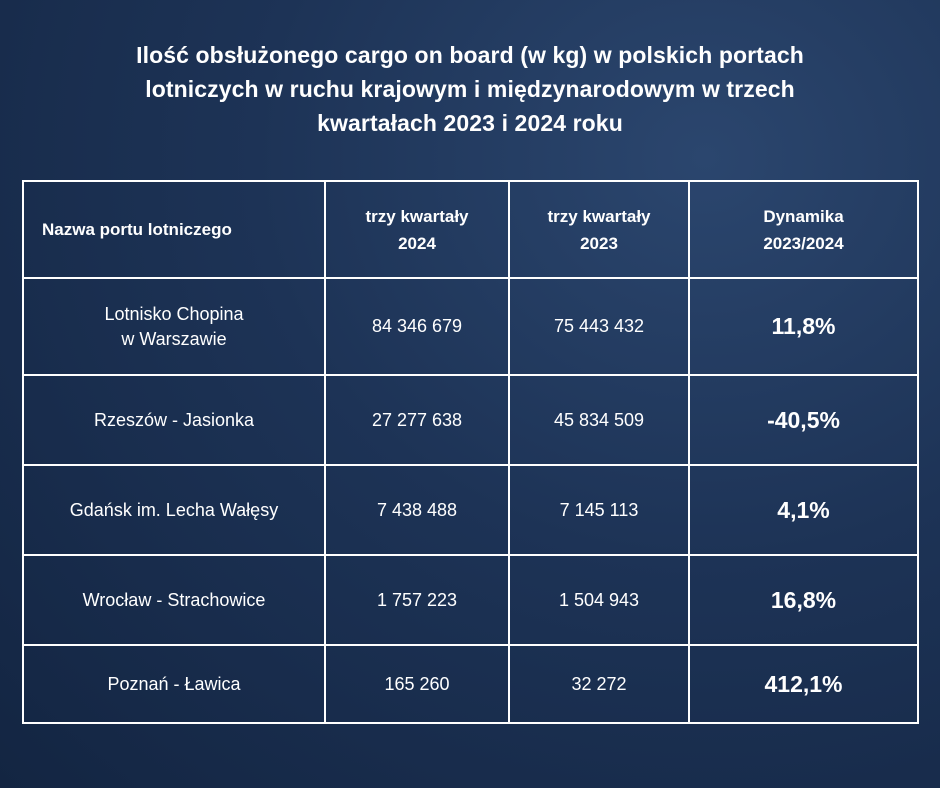  I want to click on cell-2024: 84 346 679, so click(417, 326).